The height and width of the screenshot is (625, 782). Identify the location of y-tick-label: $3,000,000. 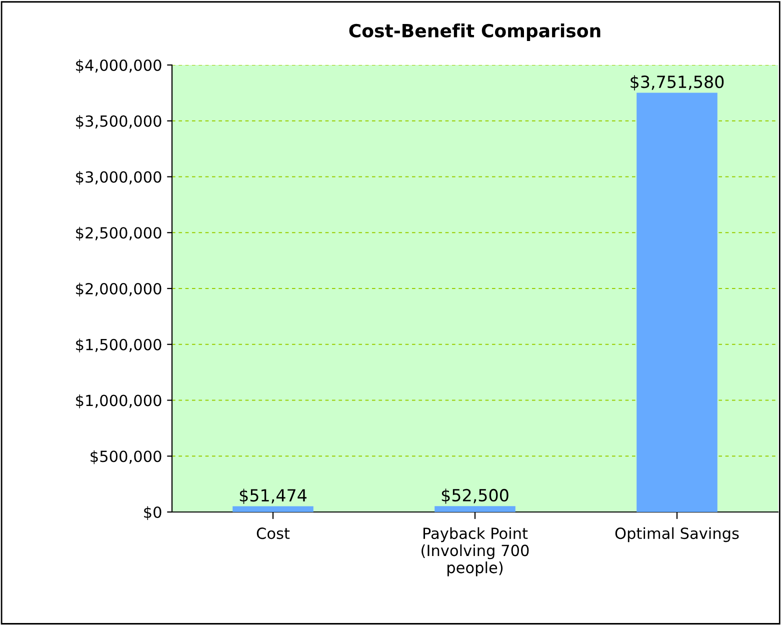
(119, 177).